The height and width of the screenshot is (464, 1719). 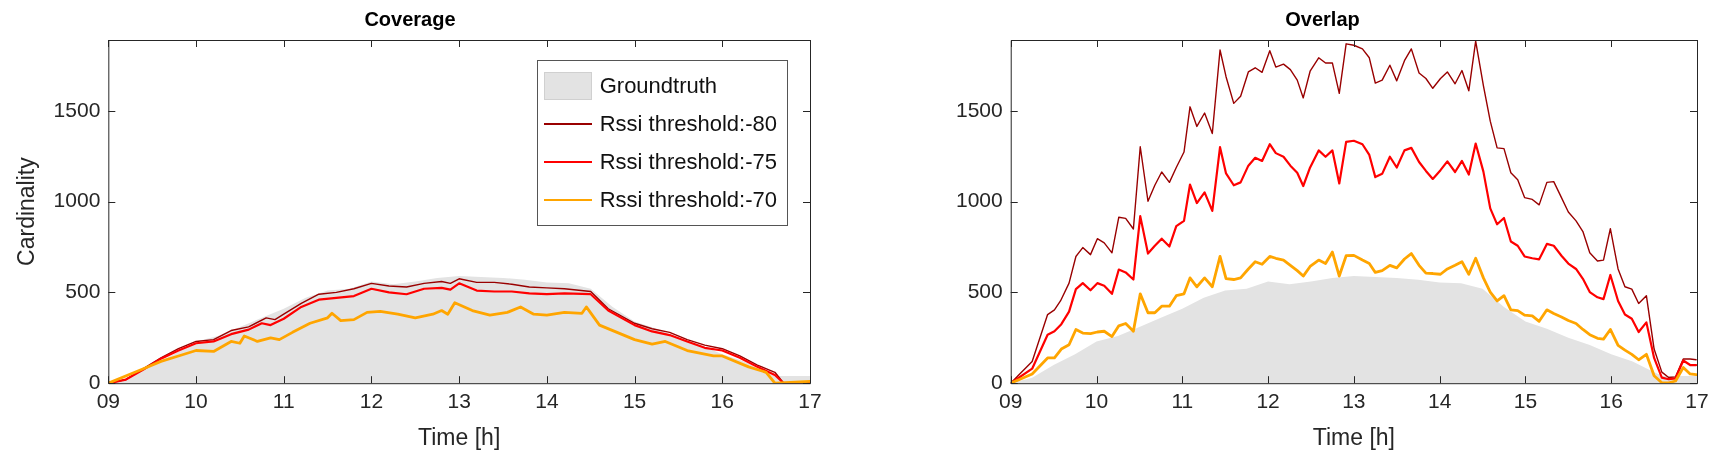 What do you see at coordinates (26, 211) in the screenshot?
I see `y-axis-title: Cardinality` at bounding box center [26, 211].